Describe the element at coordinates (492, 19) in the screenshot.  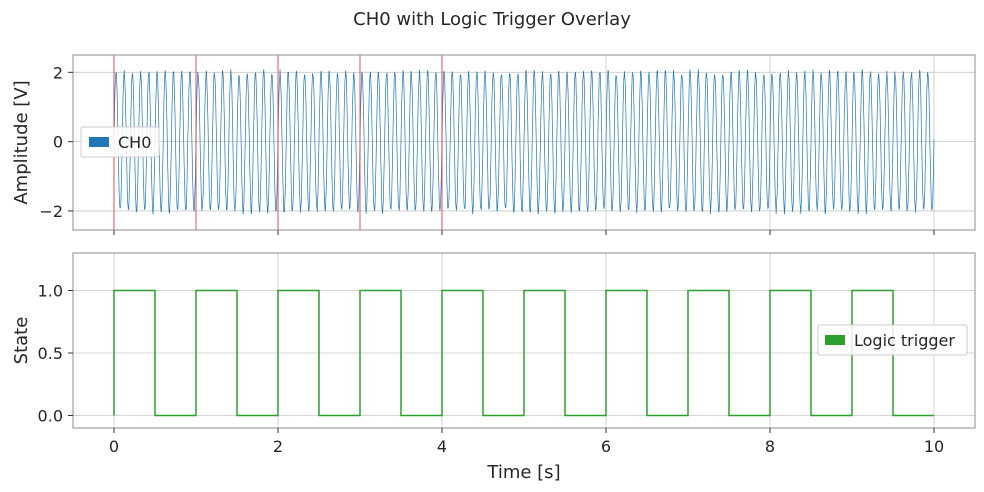
I see `figure-title: CH0 with Logic Trigger Overlay` at that location.